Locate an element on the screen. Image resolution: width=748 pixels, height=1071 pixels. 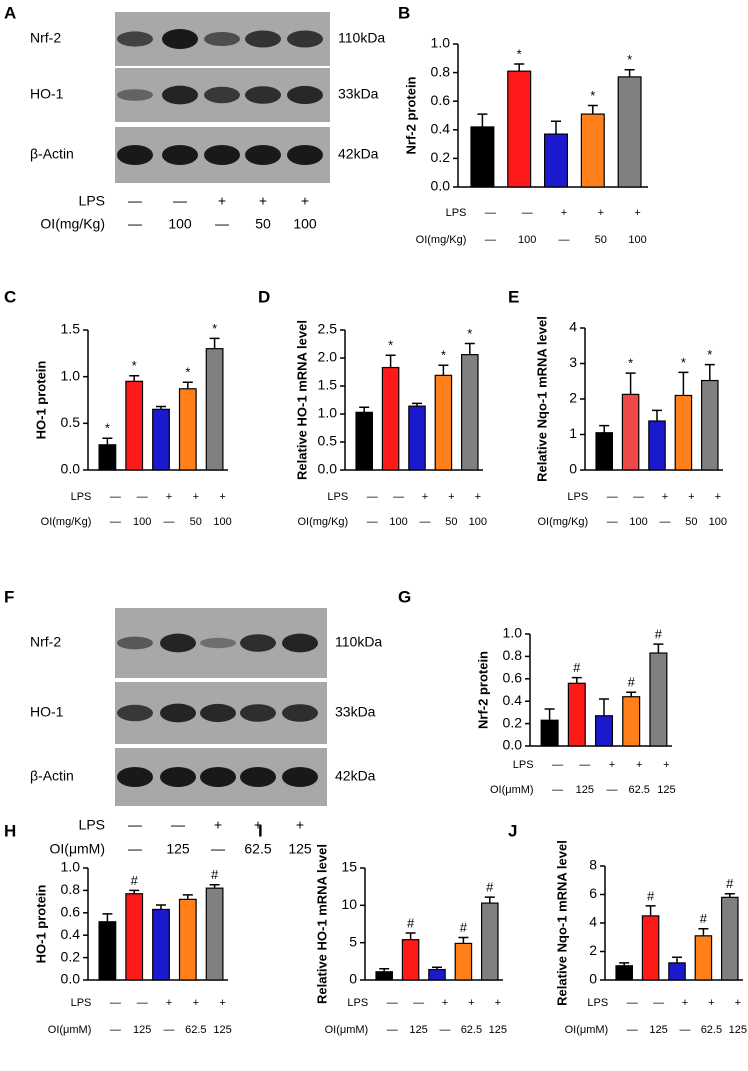
y-axis-label: Nrf-2 protein is located at coordinates (410, 115).